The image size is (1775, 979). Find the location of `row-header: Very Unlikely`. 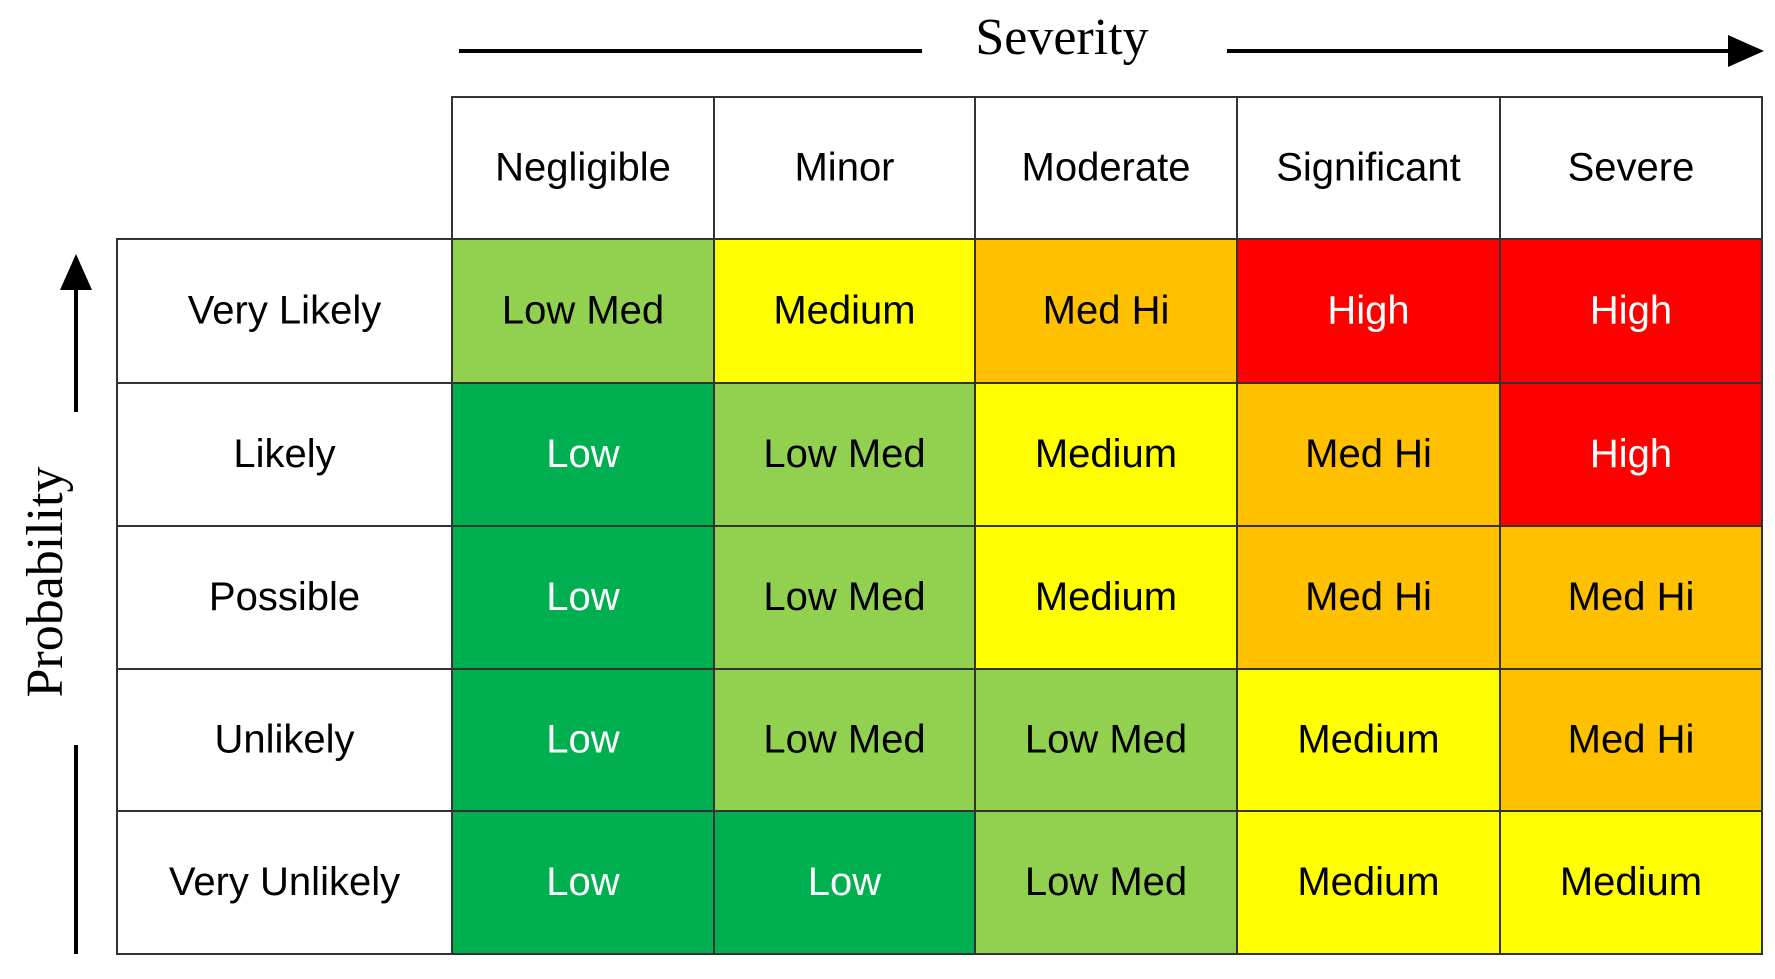

row-header: Very Unlikely is located at coordinates (284, 882).